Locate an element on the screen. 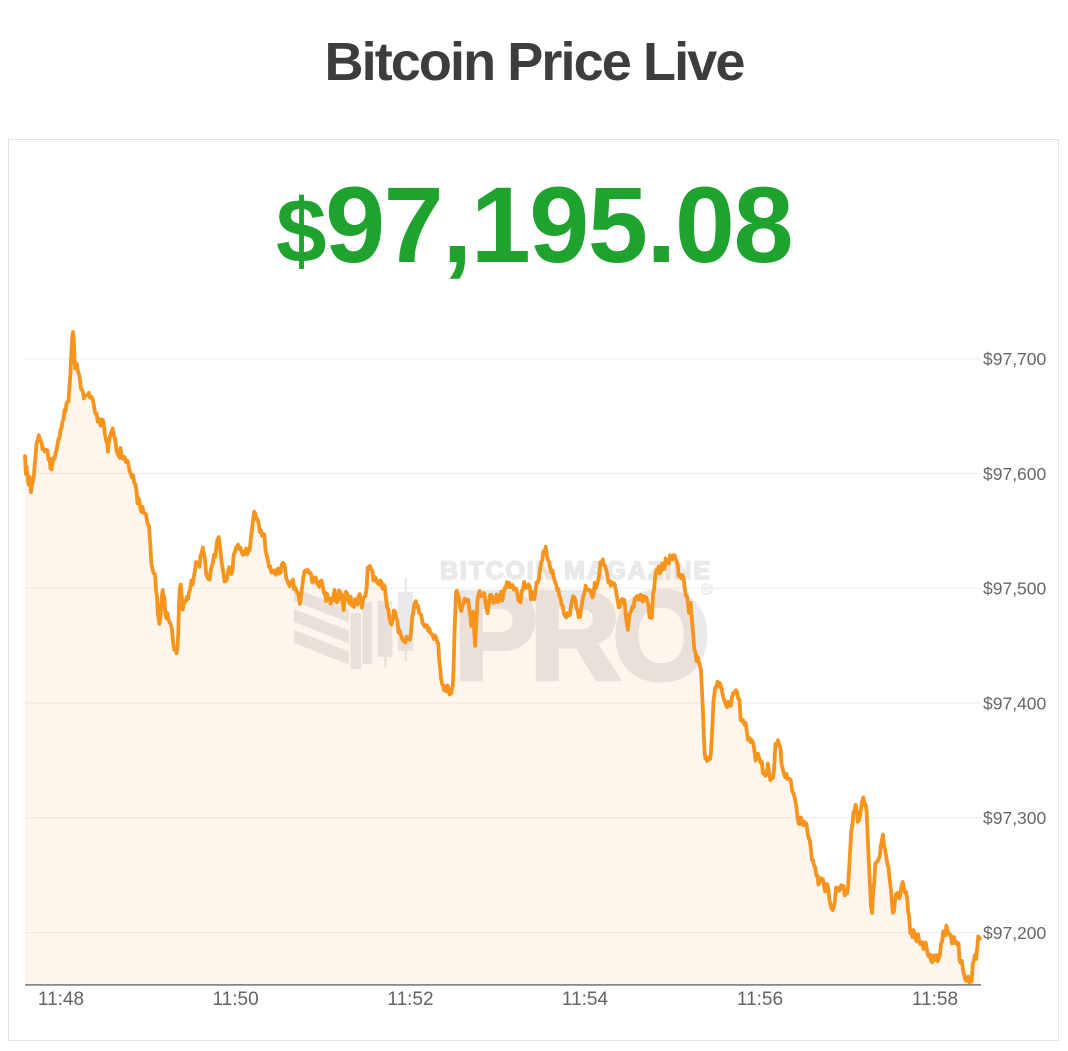 This screenshot has height=1051, width=1068. svg-text: R is located at coordinates (707, 589).